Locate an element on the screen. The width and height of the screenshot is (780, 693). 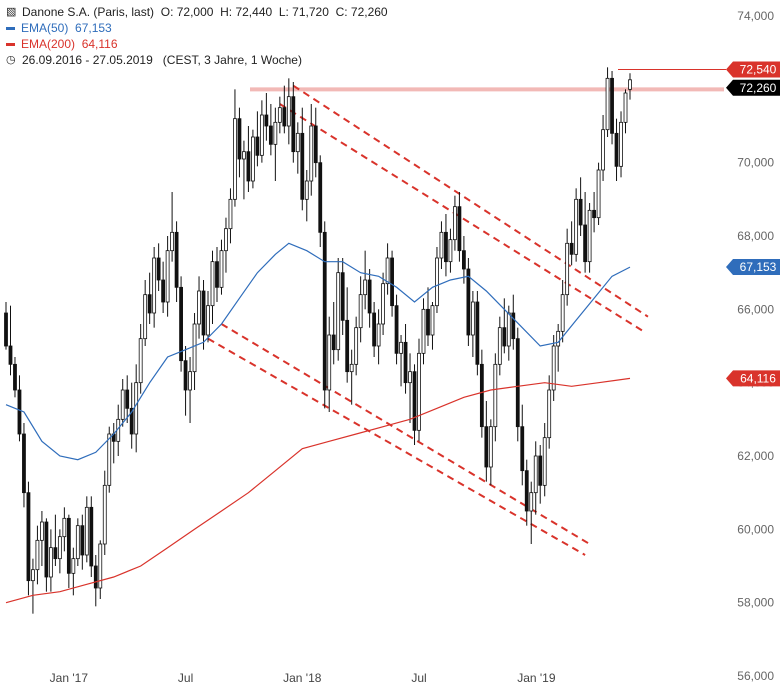
legend-range-info: (CEST, 3 Jahre, 1 Woche) is located at coordinates (232, 60).